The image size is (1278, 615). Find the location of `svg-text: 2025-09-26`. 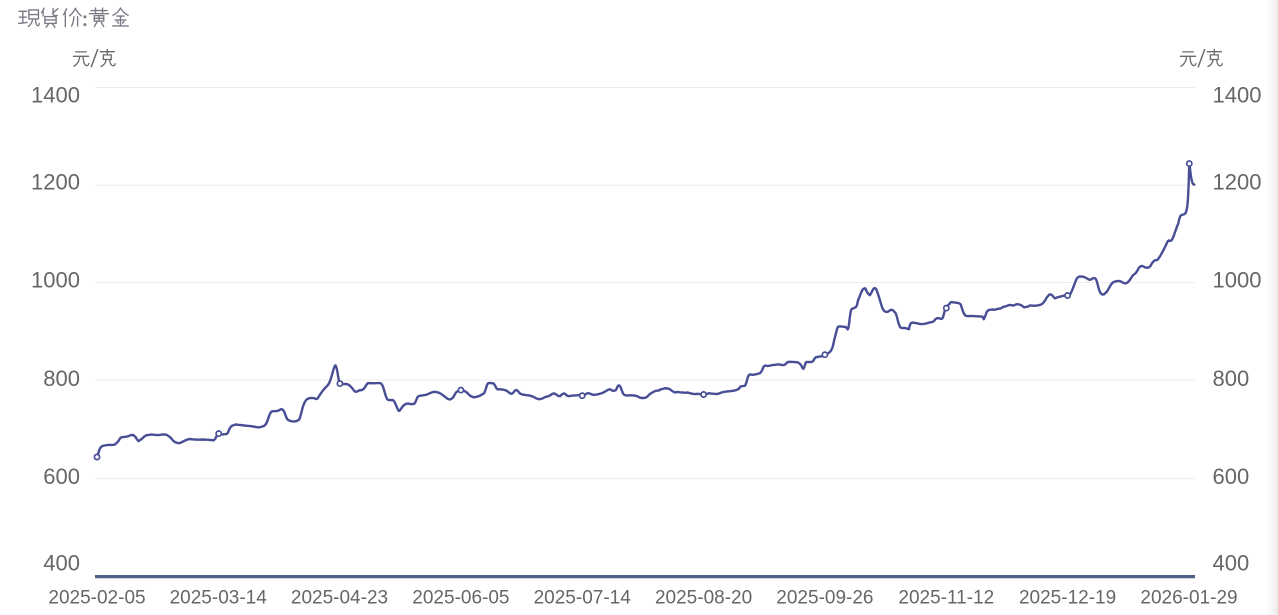

svg-text: 2025-09-26 is located at coordinates (824, 598).